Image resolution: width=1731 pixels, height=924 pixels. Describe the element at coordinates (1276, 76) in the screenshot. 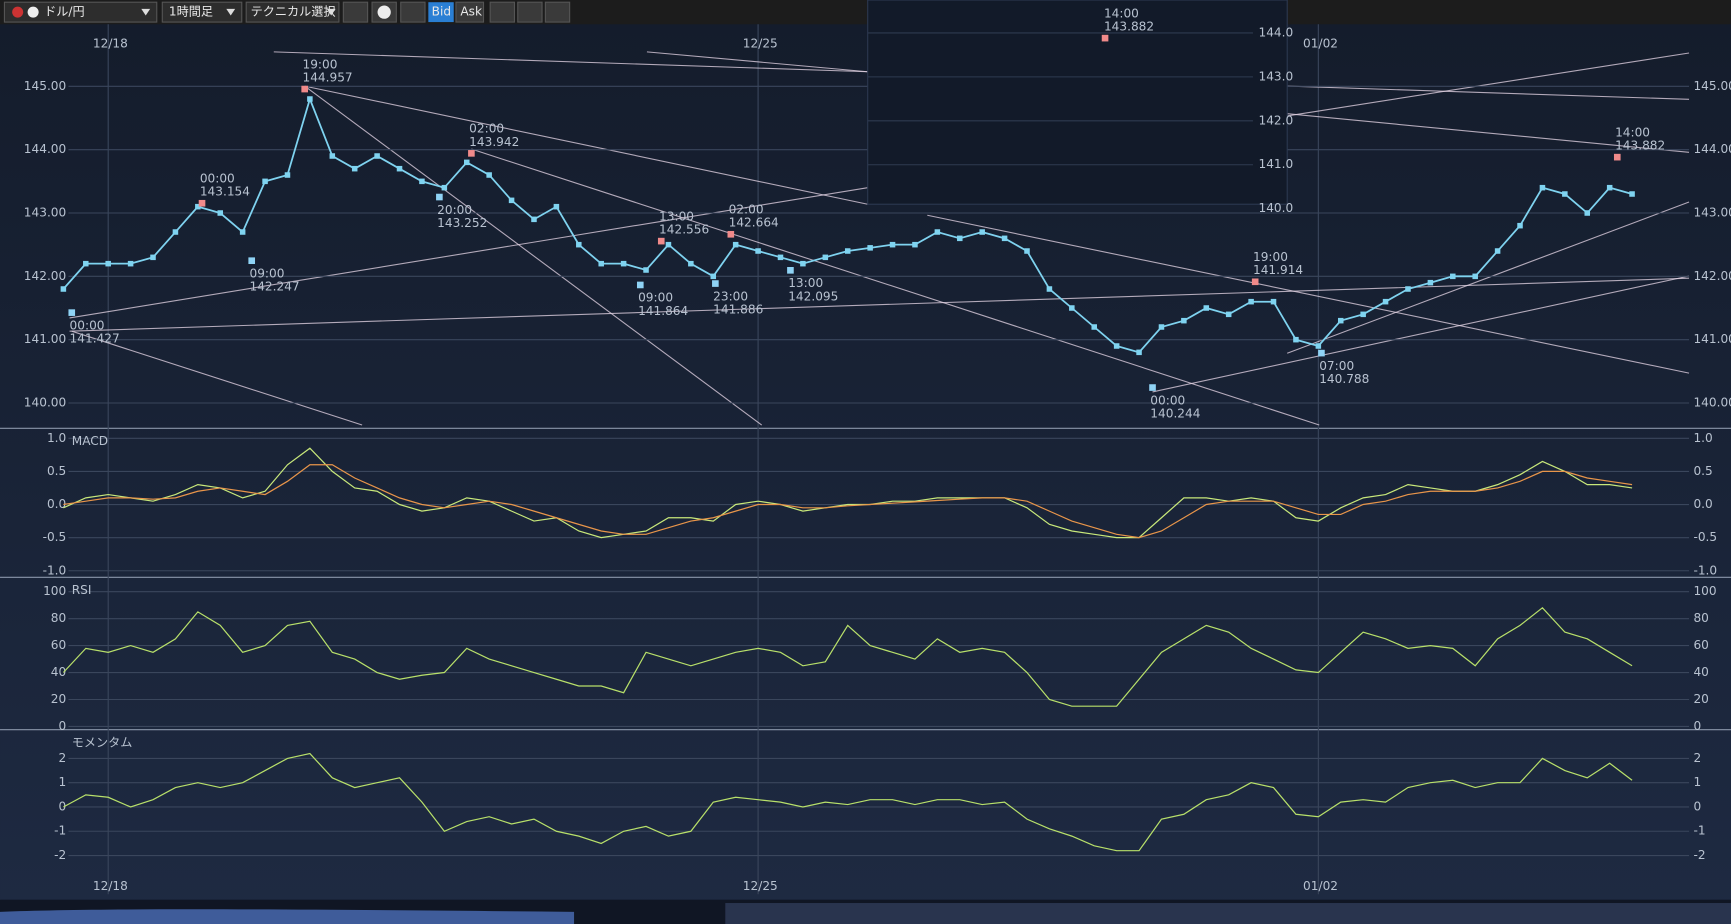

I see `inset-tick-label: 143.0` at that location.